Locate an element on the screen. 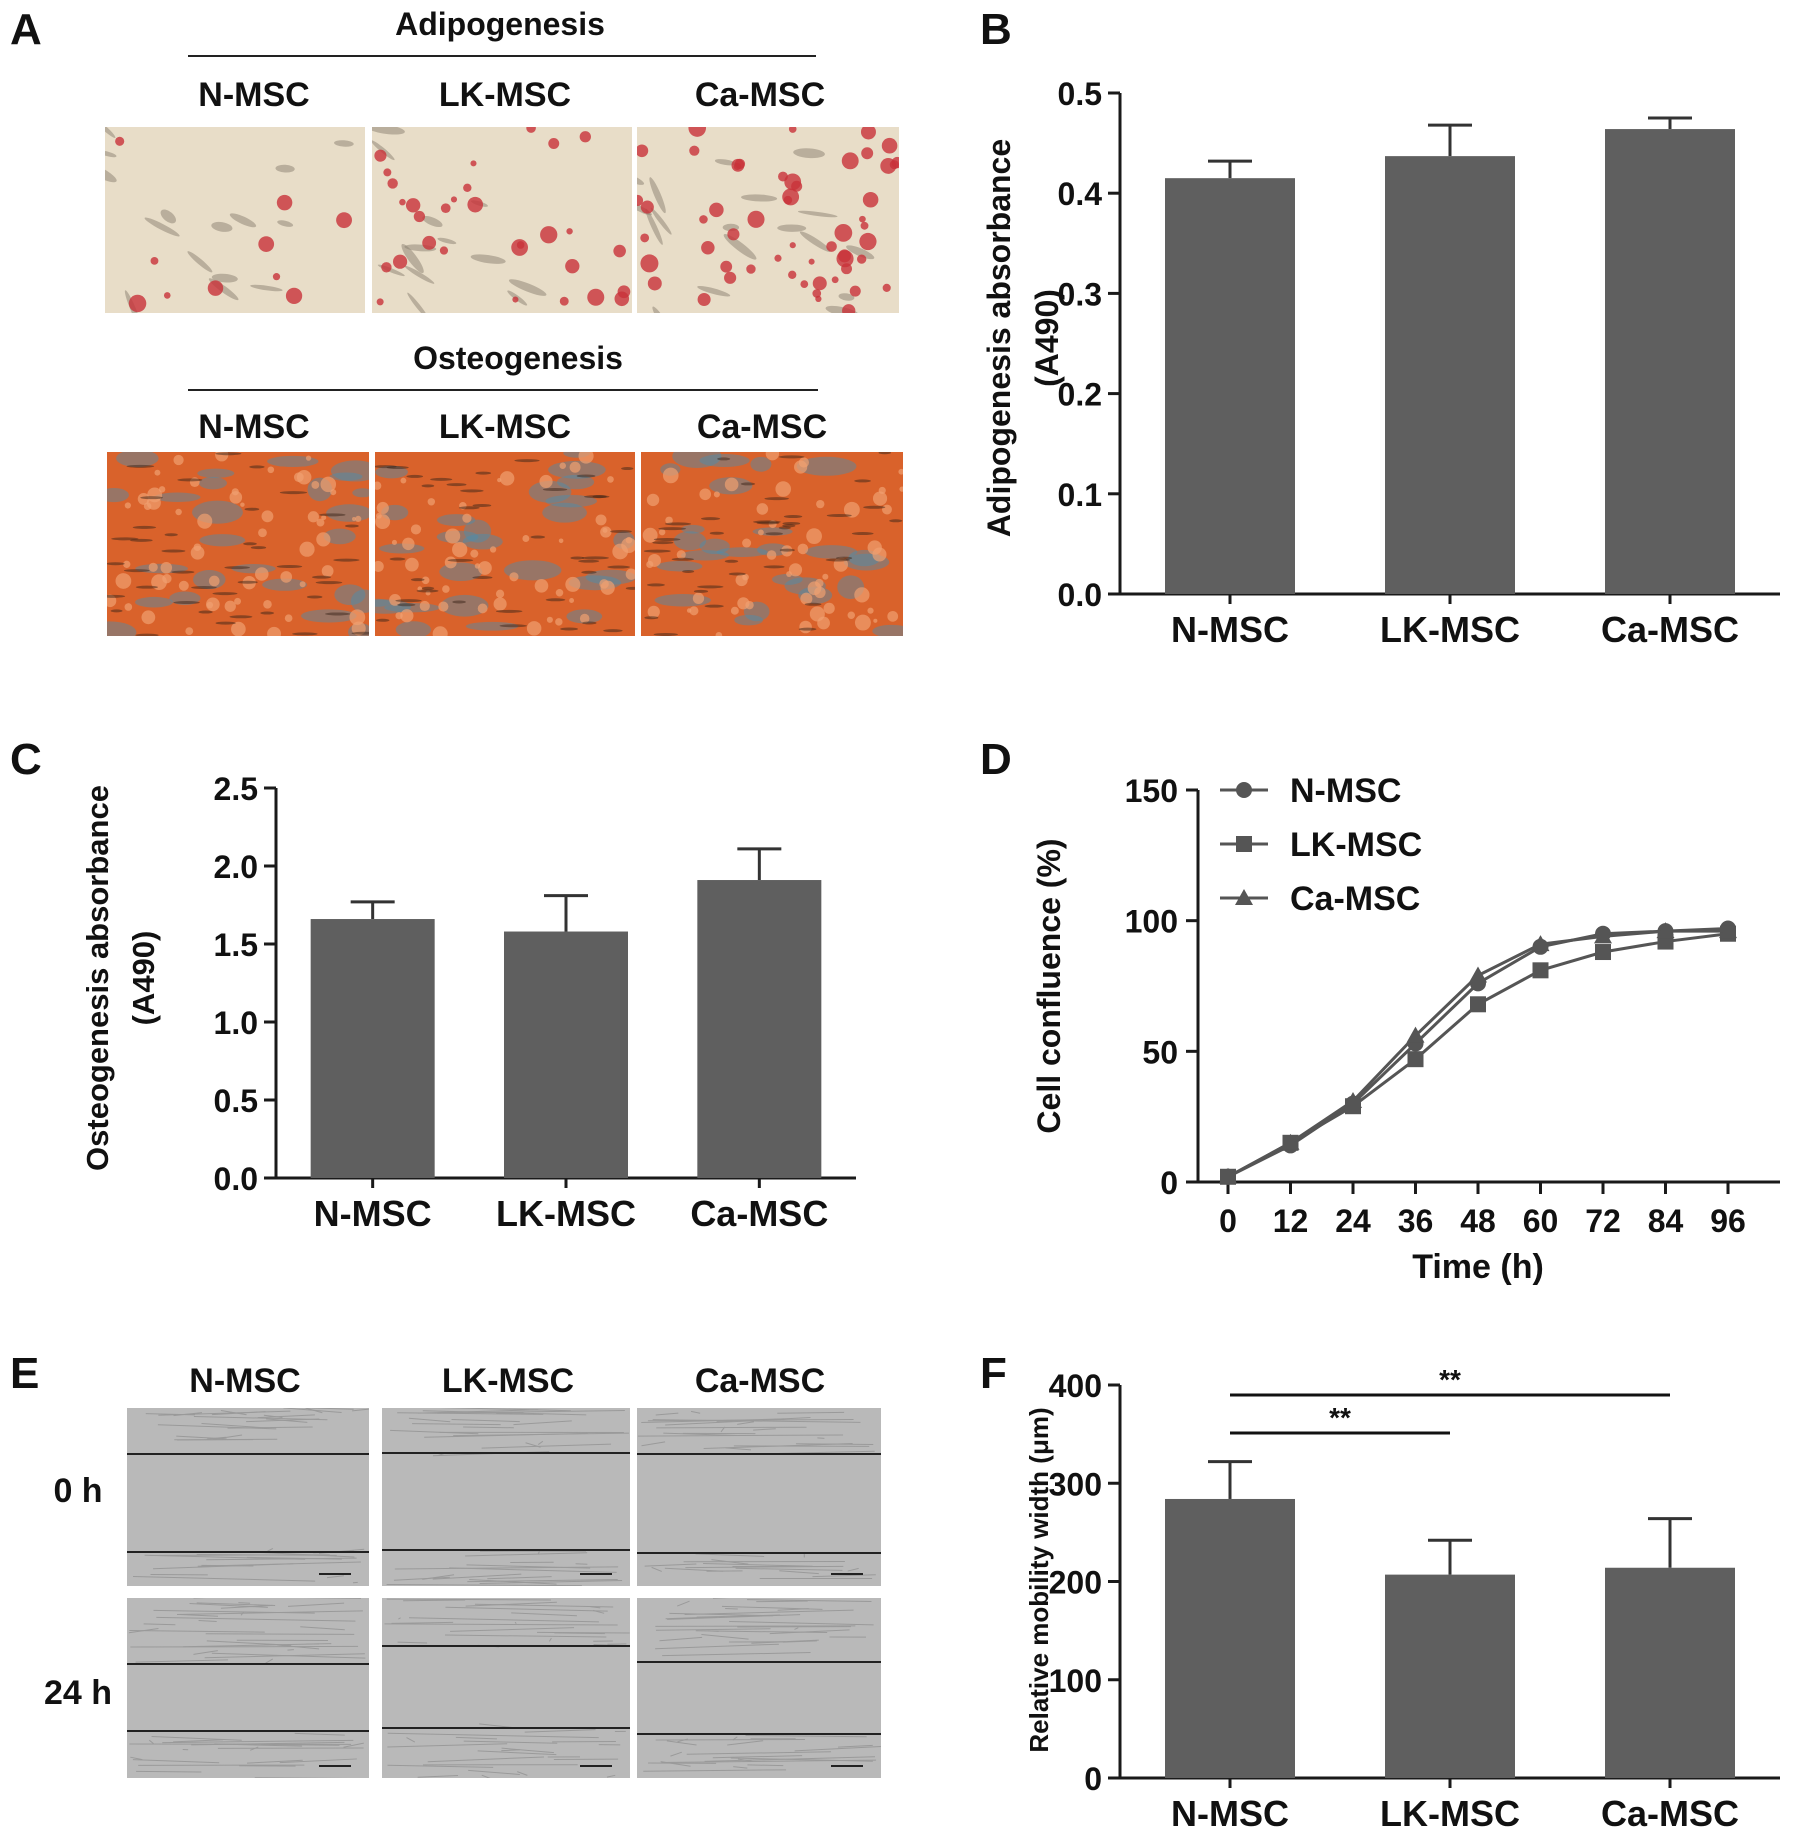 Image resolution: width=1795 pixels, height=1840 pixels. significance-brackets: ** ** is located at coordinates (1450, 1399).